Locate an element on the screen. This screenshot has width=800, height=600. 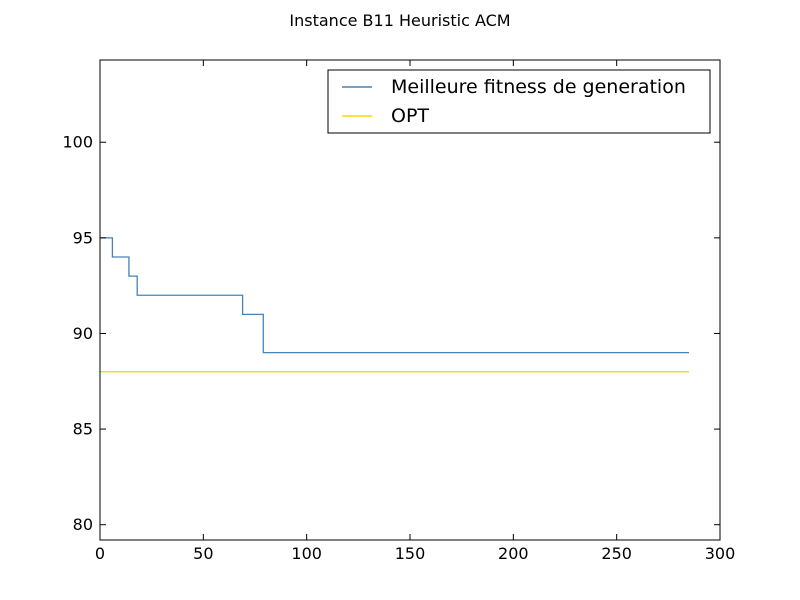
legend-label-opt: OPT is located at coordinates (410, 116).